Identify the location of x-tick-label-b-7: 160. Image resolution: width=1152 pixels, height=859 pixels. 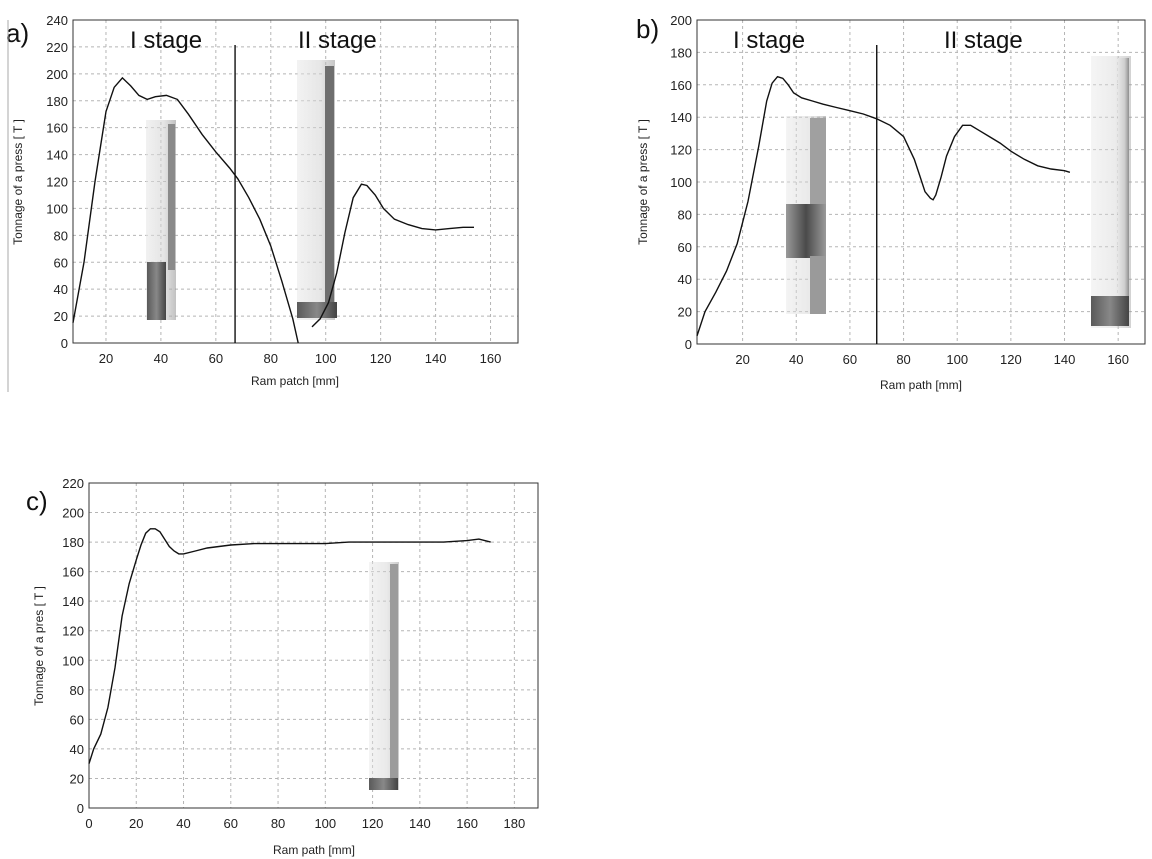
(1118, 359).